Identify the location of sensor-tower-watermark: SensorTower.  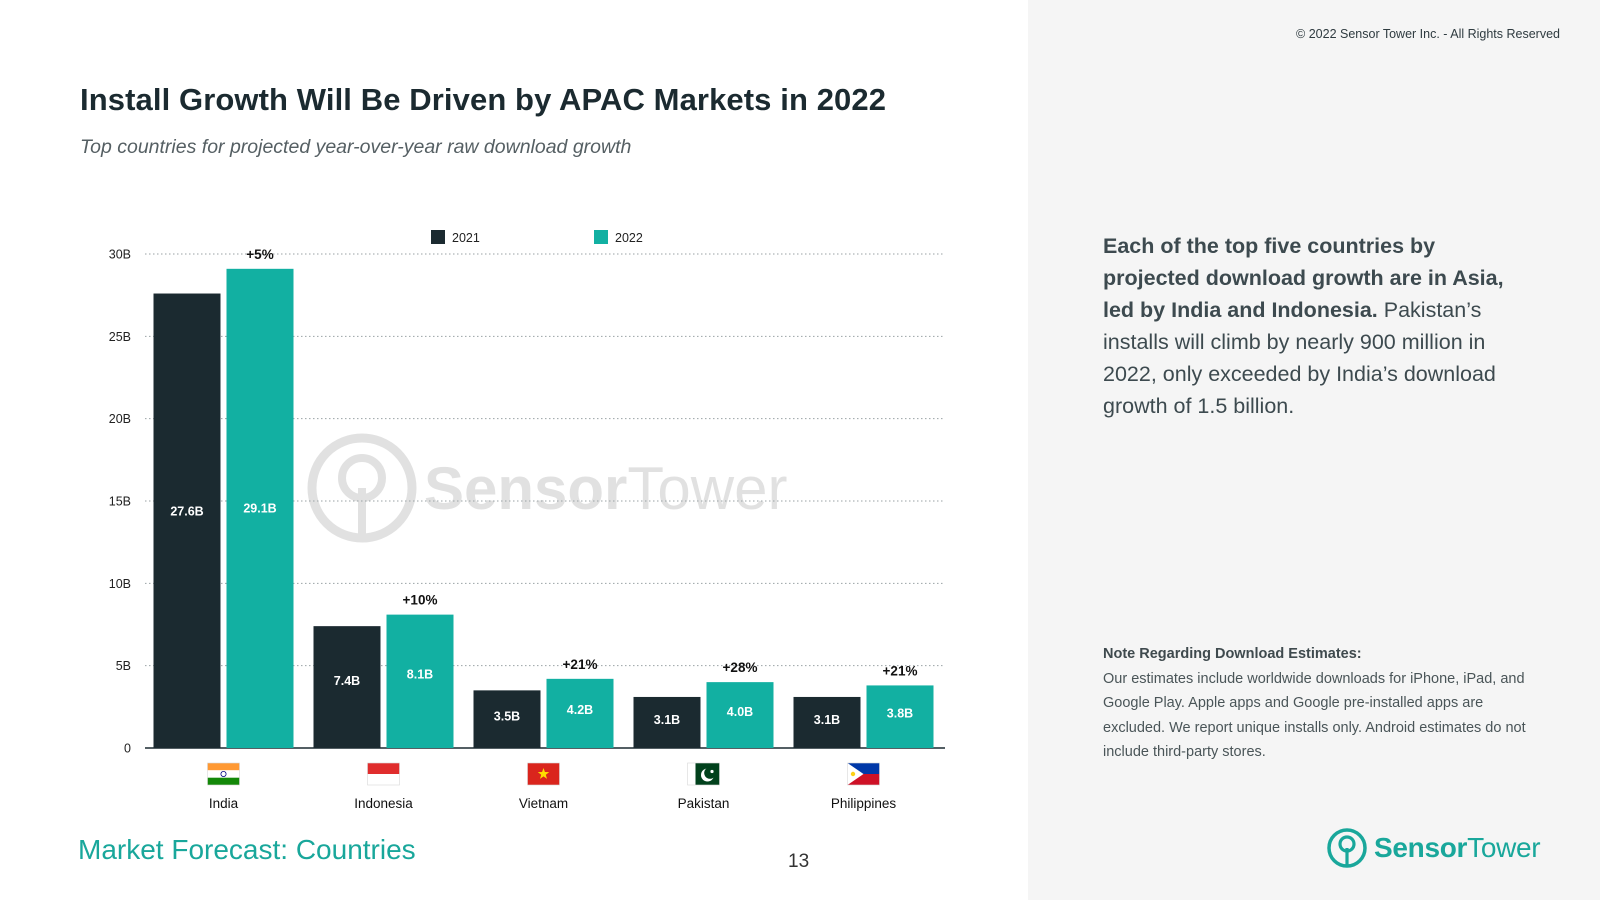
(547, 488).